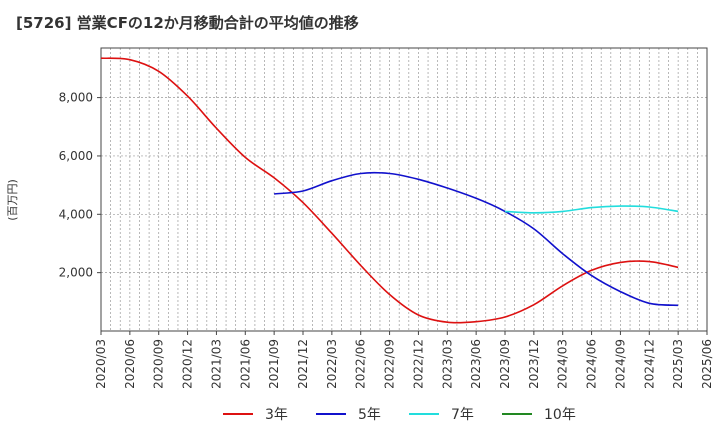  Describe the element at coordinates (76, 156) in the screenshot. I see `y-tick-label: 6,000` at that location.